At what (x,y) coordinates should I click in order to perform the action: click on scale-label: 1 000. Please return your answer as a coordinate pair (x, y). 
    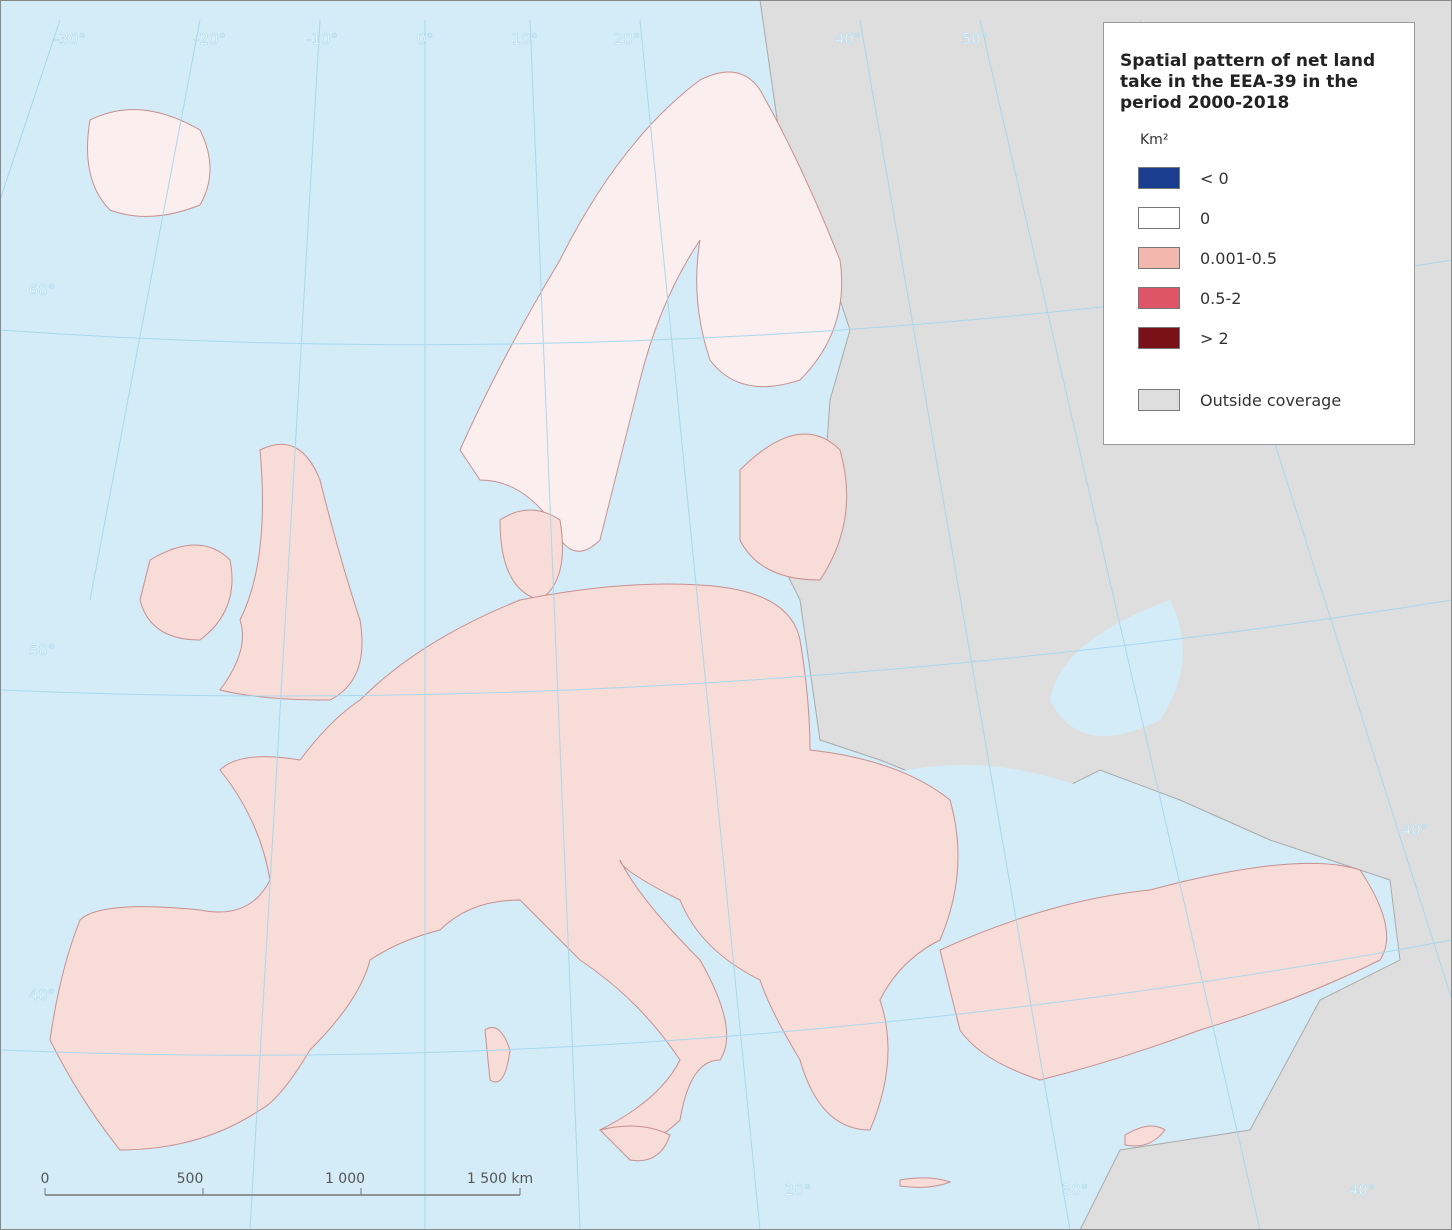
    Looking at the image, I should click on (345, 1179).